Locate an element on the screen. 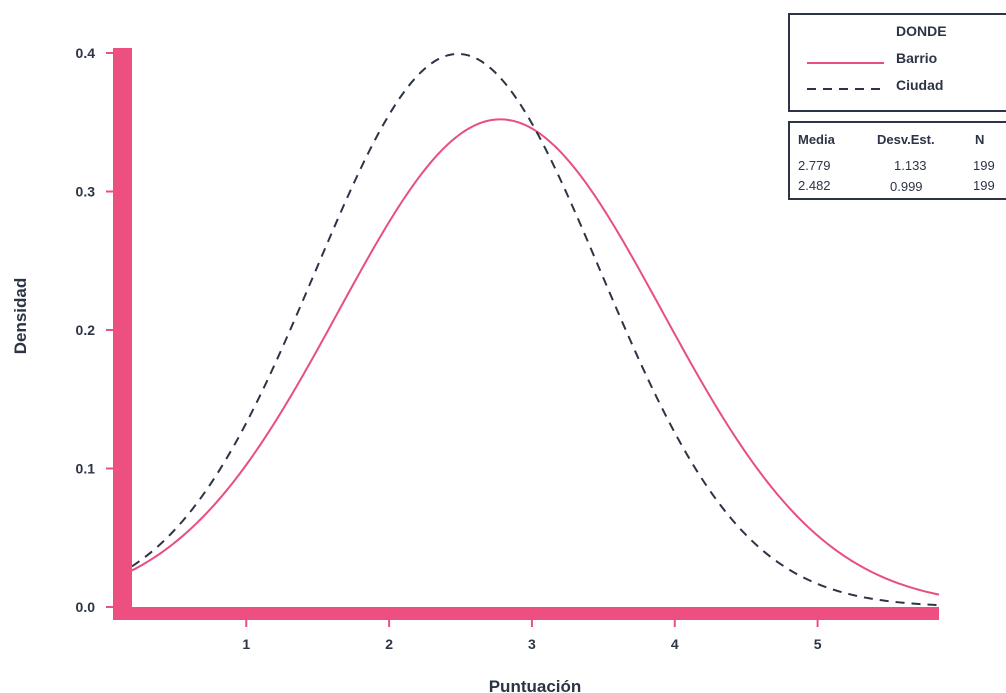  stats-header-media: Media is located at coordinates (817, 139).